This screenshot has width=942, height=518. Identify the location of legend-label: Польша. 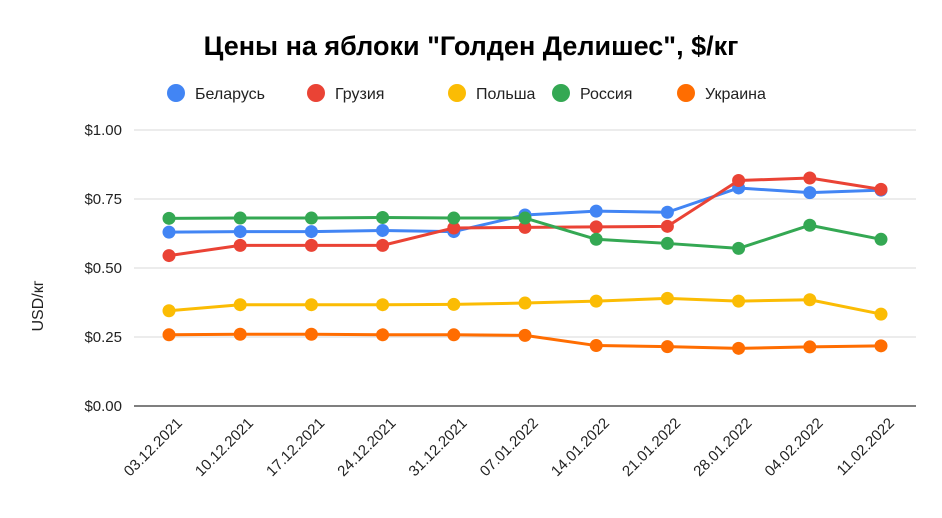
(506, 94).